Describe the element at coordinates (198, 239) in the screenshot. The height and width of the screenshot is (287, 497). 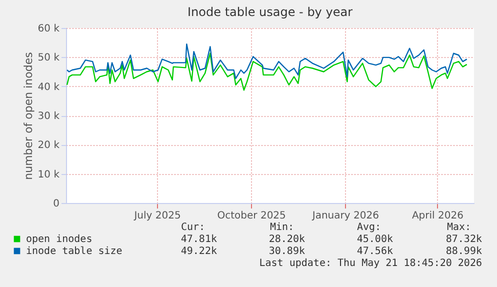
I see `text: 47.81k` at that location.